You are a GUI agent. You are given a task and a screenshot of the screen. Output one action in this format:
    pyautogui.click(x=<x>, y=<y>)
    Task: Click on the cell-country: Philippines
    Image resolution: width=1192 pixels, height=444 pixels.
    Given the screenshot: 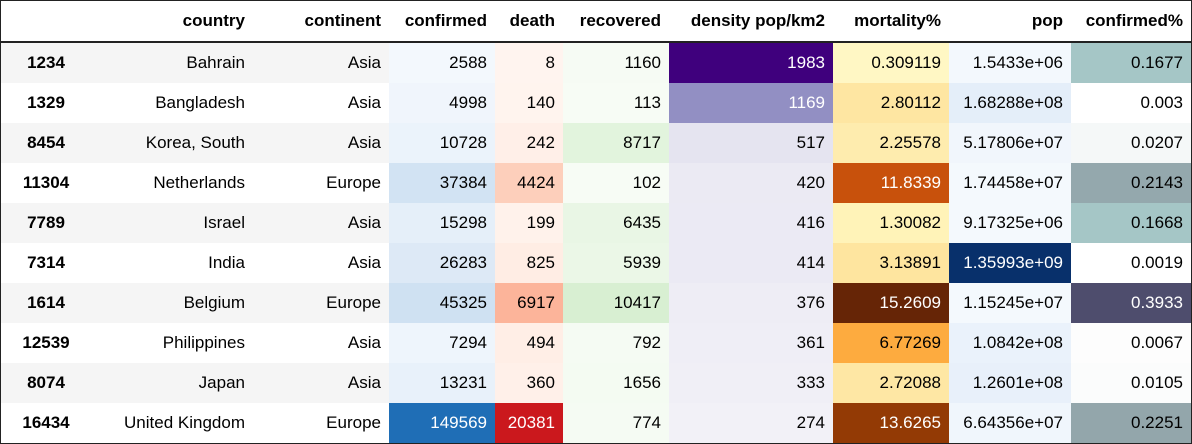 What is the action you would take?
    pyautogui.click(x=203, y=342)
    